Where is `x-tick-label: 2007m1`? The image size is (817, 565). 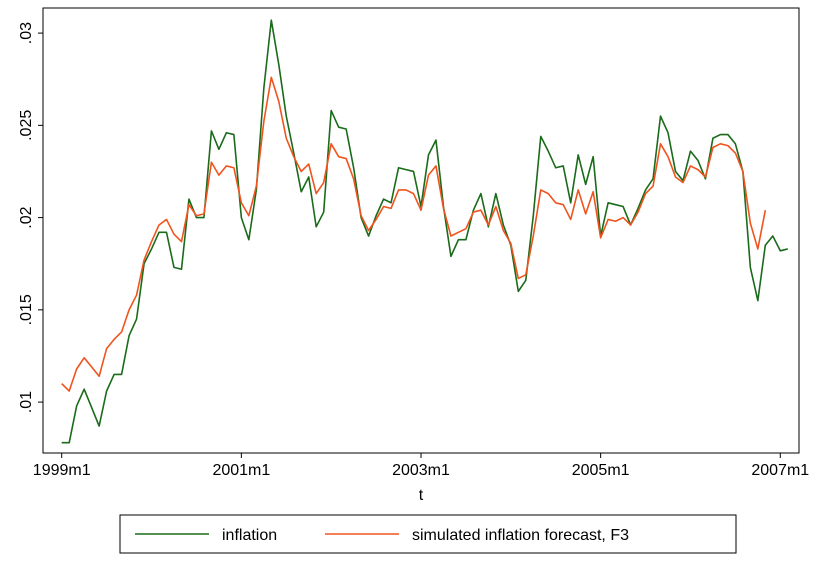 x-tick-label: 2007m1 is located at coordinates (780, 470).